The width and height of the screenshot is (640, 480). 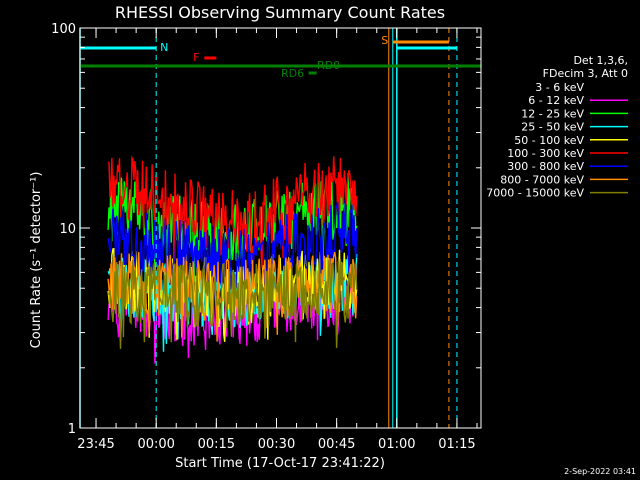 What do you see at coordinates (95, 444) in the screenshot?
I see `x-tick-label: 23:45` at bounding box center [95, 444].